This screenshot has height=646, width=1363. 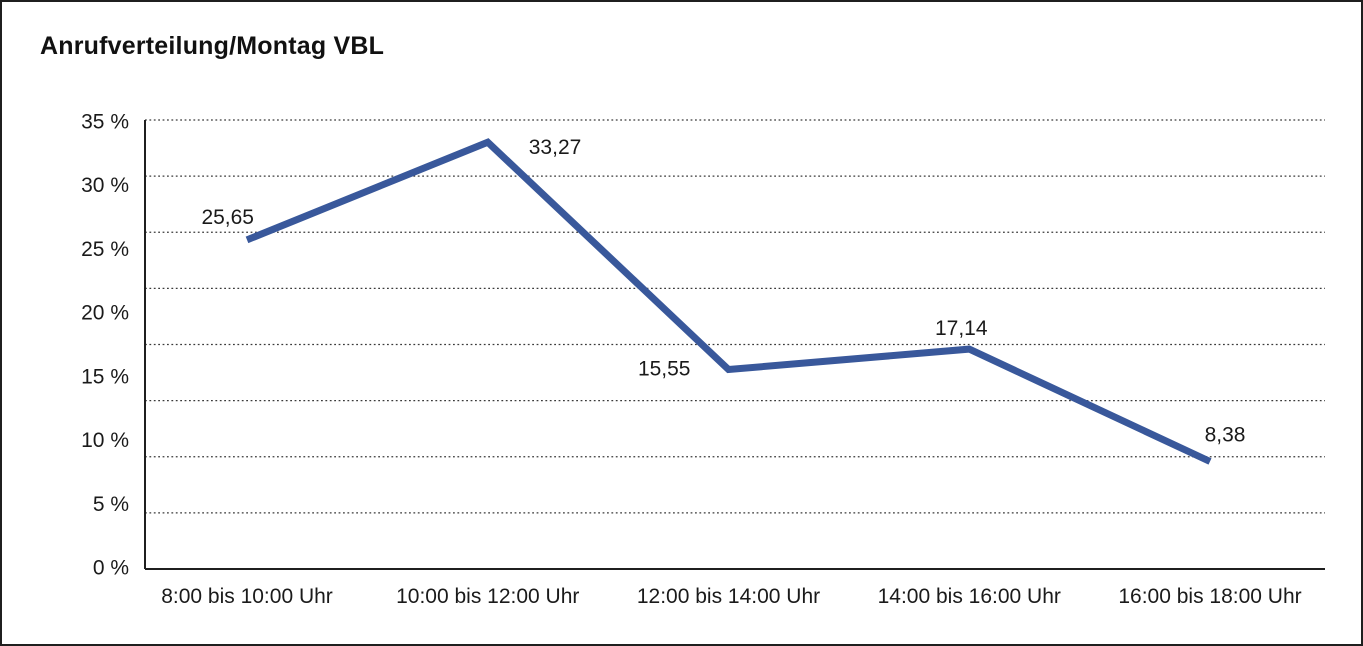 What do you see at coordinates (105, 122) in the screenshot?
I see `y-tick-label: 35 %` at bounding box center [105, 122].